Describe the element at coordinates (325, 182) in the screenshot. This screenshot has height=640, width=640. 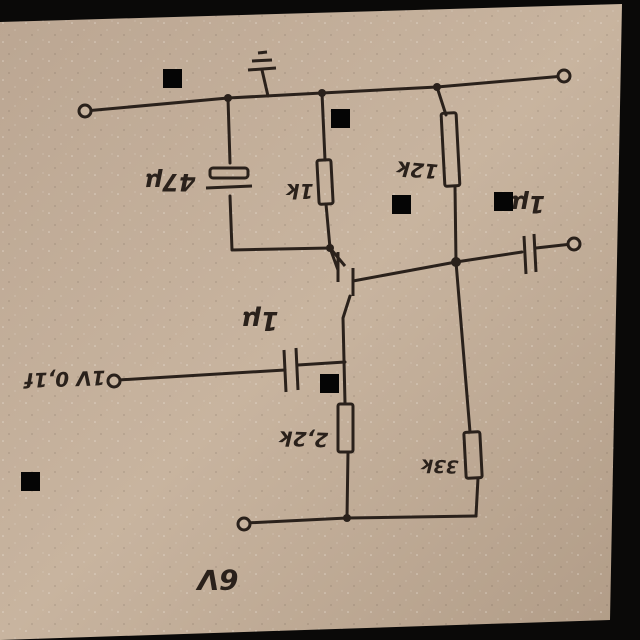
I see `collector-resistor` at that location.